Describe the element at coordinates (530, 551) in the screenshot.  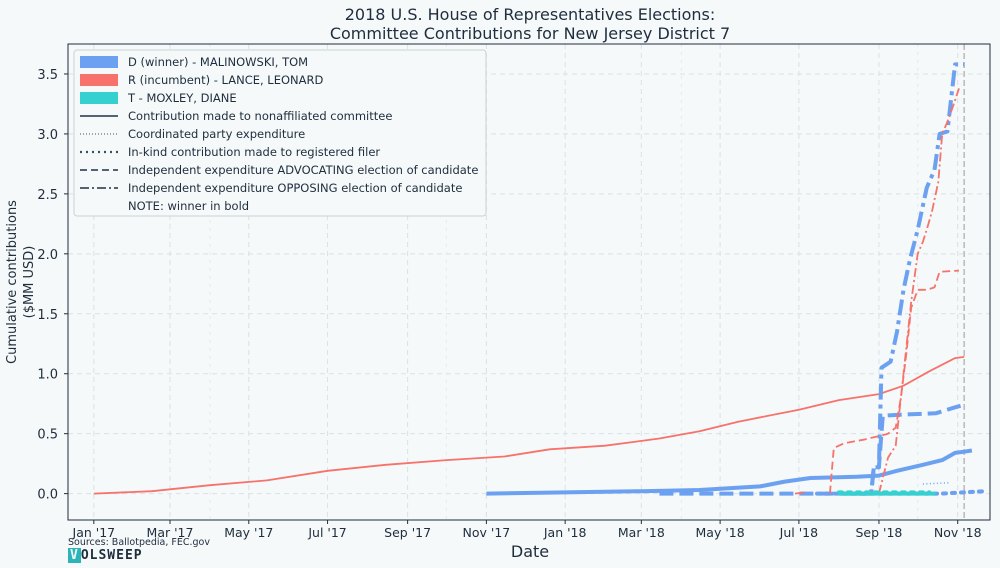
I see `x-axis-label: Date` at that location.